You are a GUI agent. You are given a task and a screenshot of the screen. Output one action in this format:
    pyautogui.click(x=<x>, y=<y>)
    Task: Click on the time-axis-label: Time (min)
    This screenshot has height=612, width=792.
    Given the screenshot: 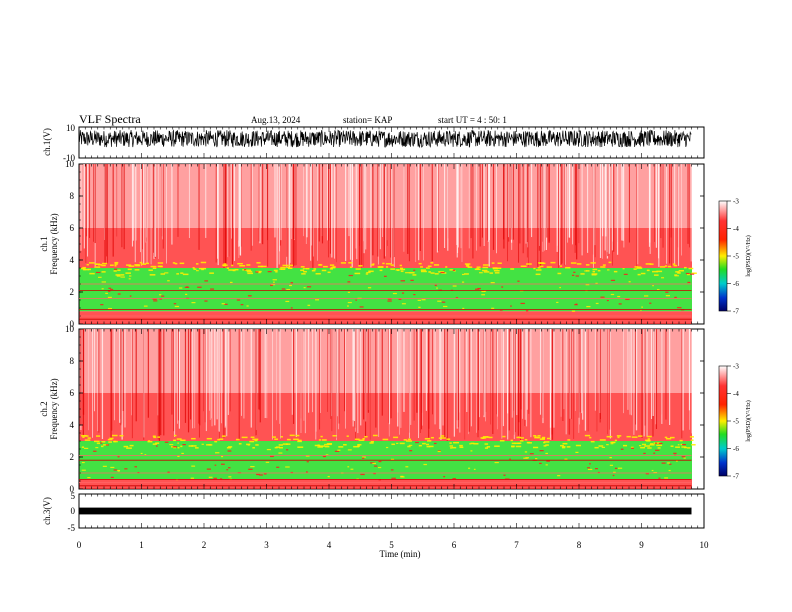 What is the action you would take?
    pyautogui.click(x=400, y=554)
    